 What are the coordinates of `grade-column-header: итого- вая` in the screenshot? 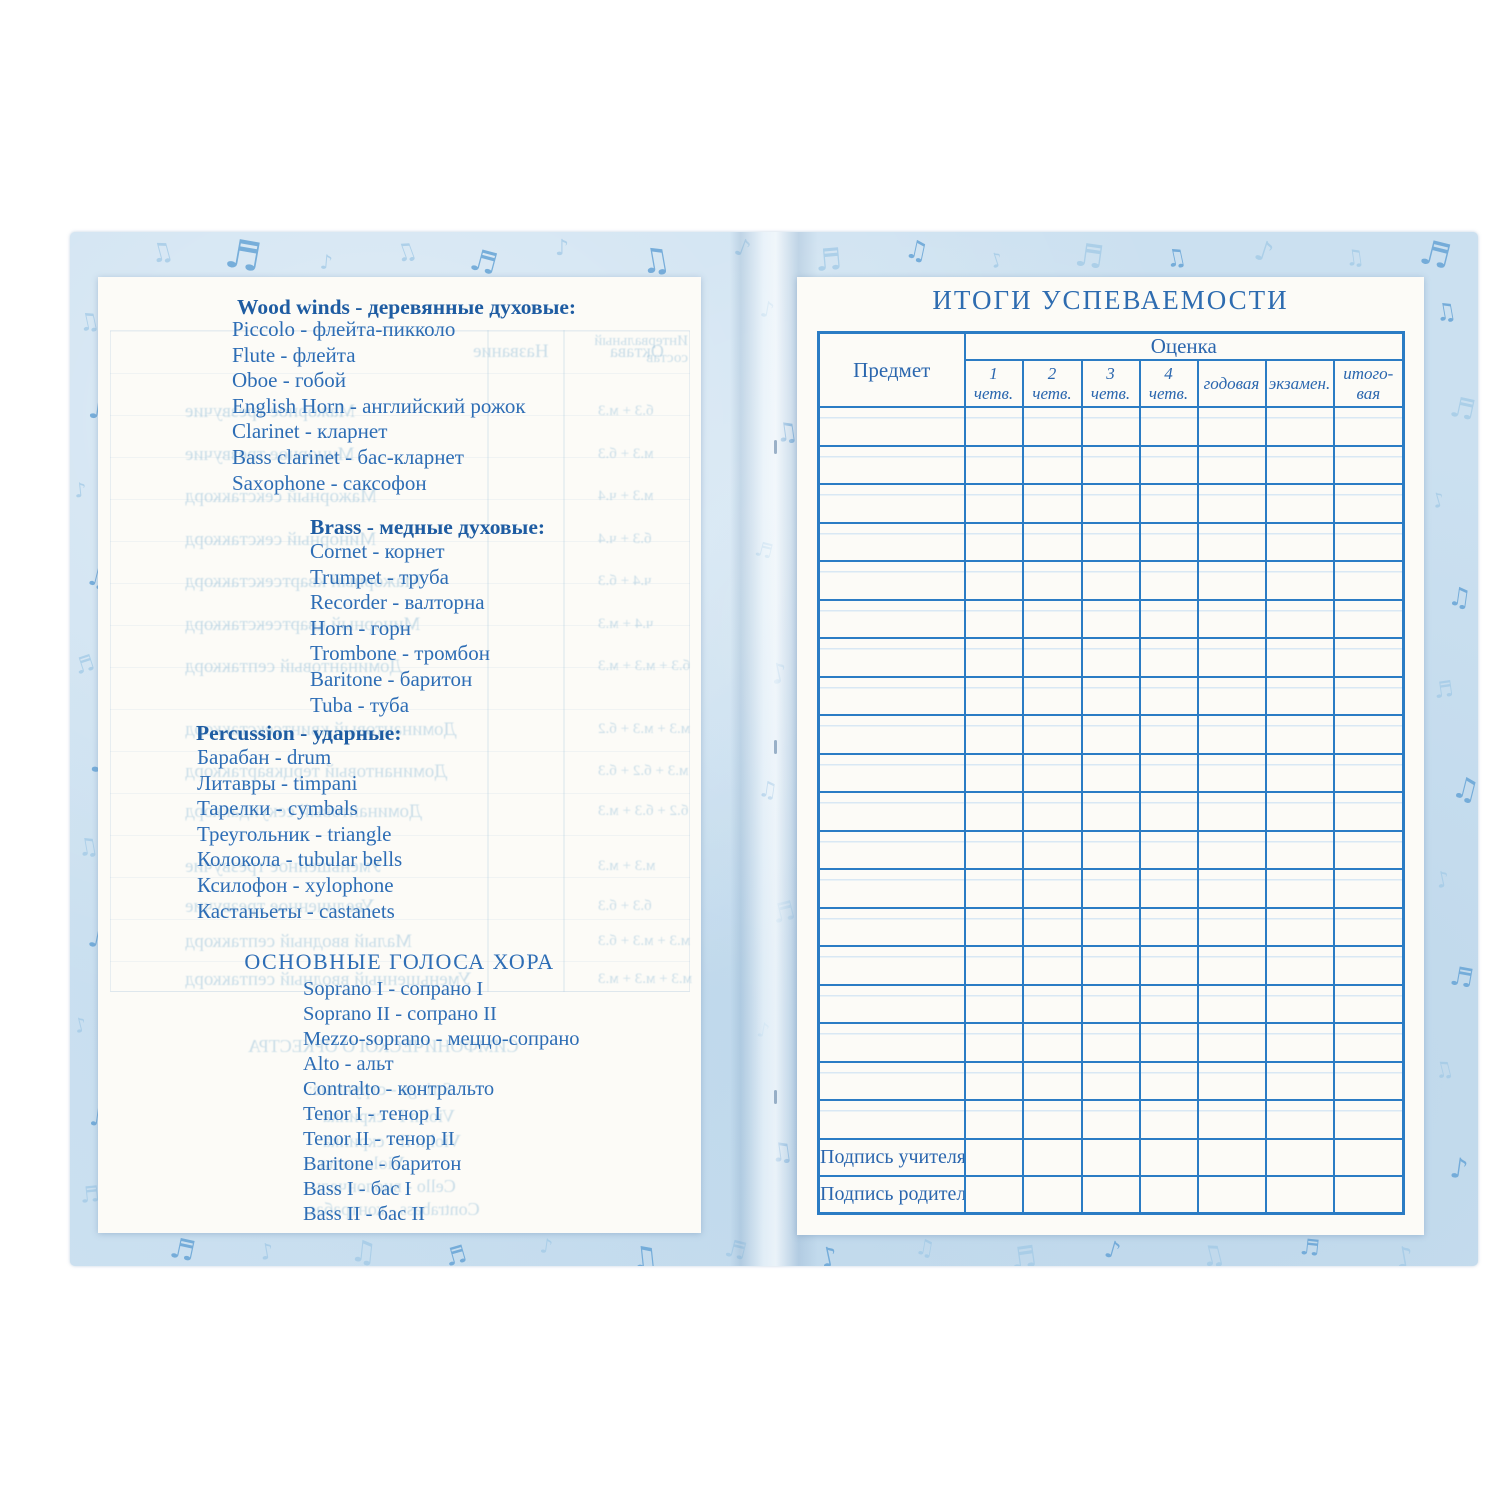 It's located at (1368, 383).